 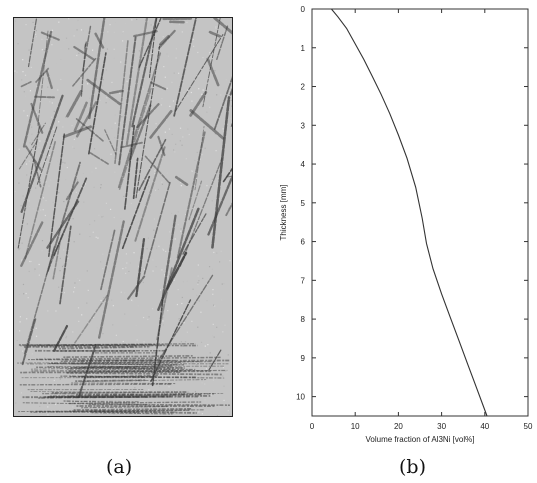 I want to click on x-tick-label: 20, so click(x=398, y=426).